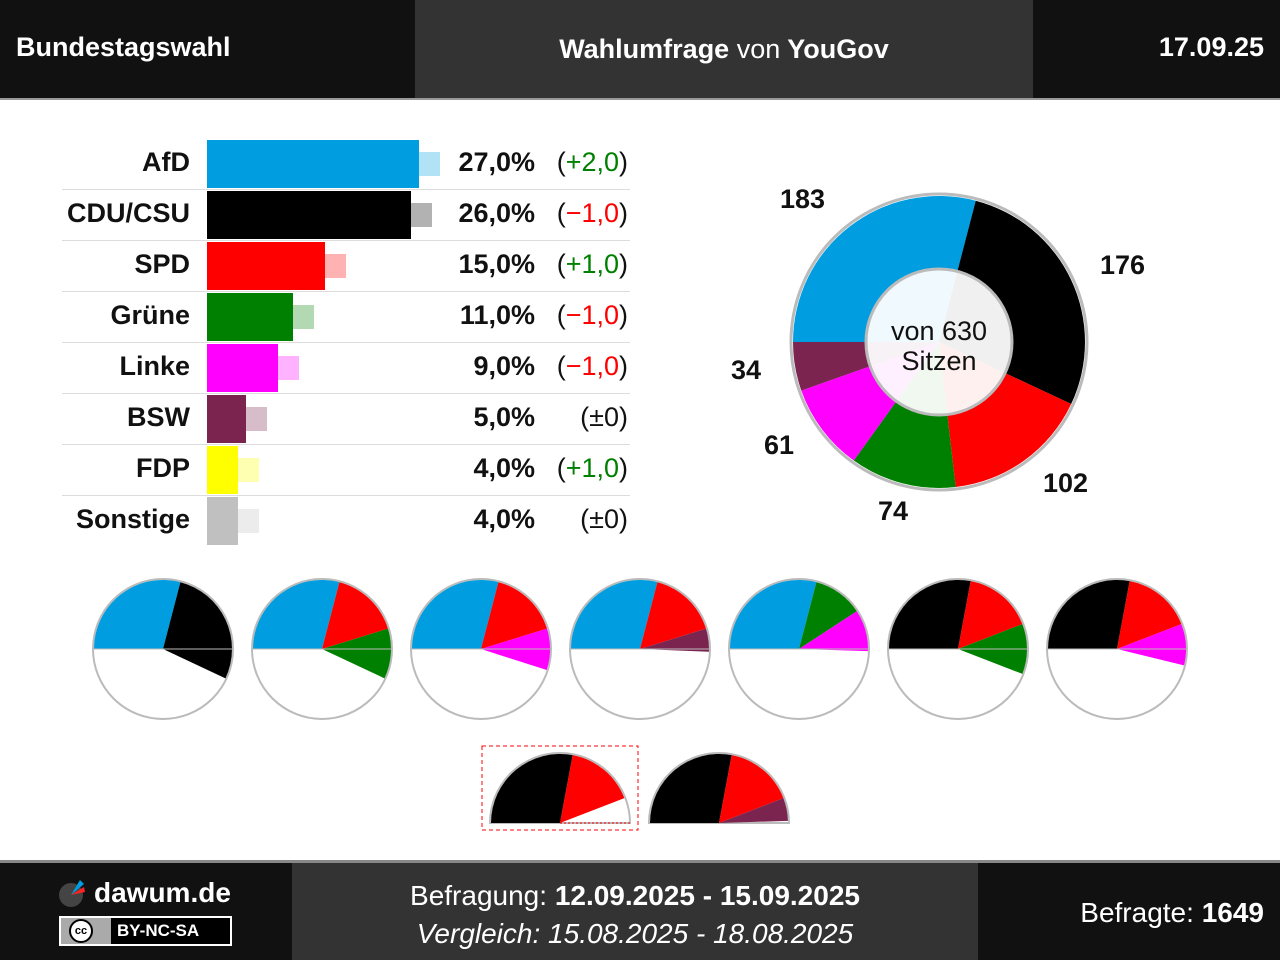 Image resolution: width=1280 pixels, height=960 pixels. What do you see at coordinates (72, 893) in the screenshot?
I see `dawum-logo-icon` at bounding box center [72, 893].